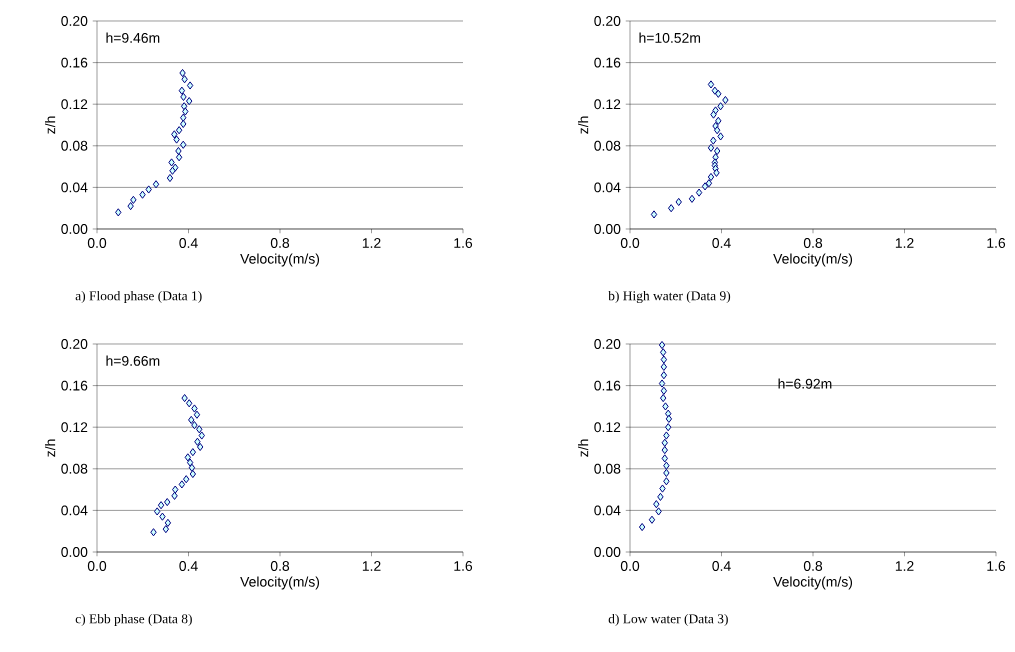  Describe the element at coordinates (133, 37) in the screenshot. I see `annotation: h=9.46m` at that location.